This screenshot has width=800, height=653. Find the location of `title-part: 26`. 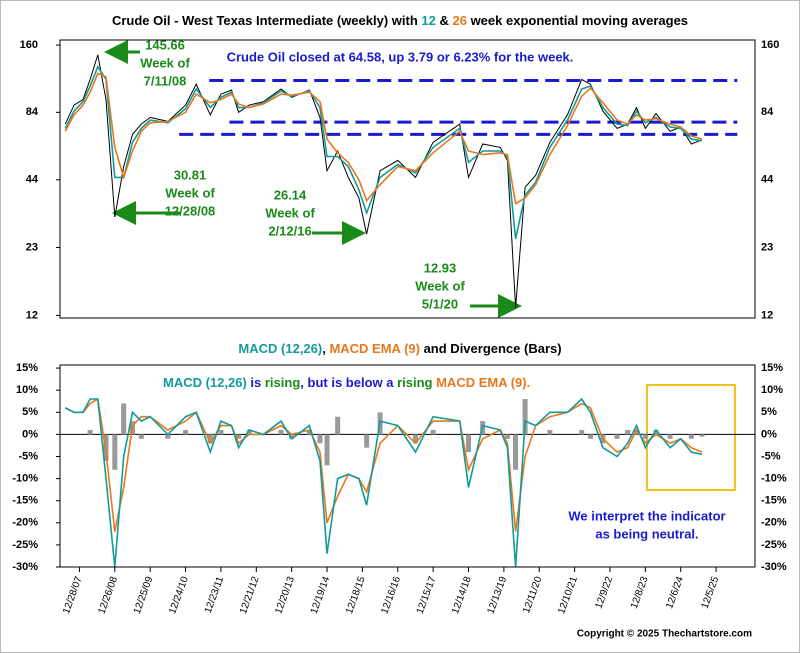

title-part: 26 is located at coordinates (459, 20).